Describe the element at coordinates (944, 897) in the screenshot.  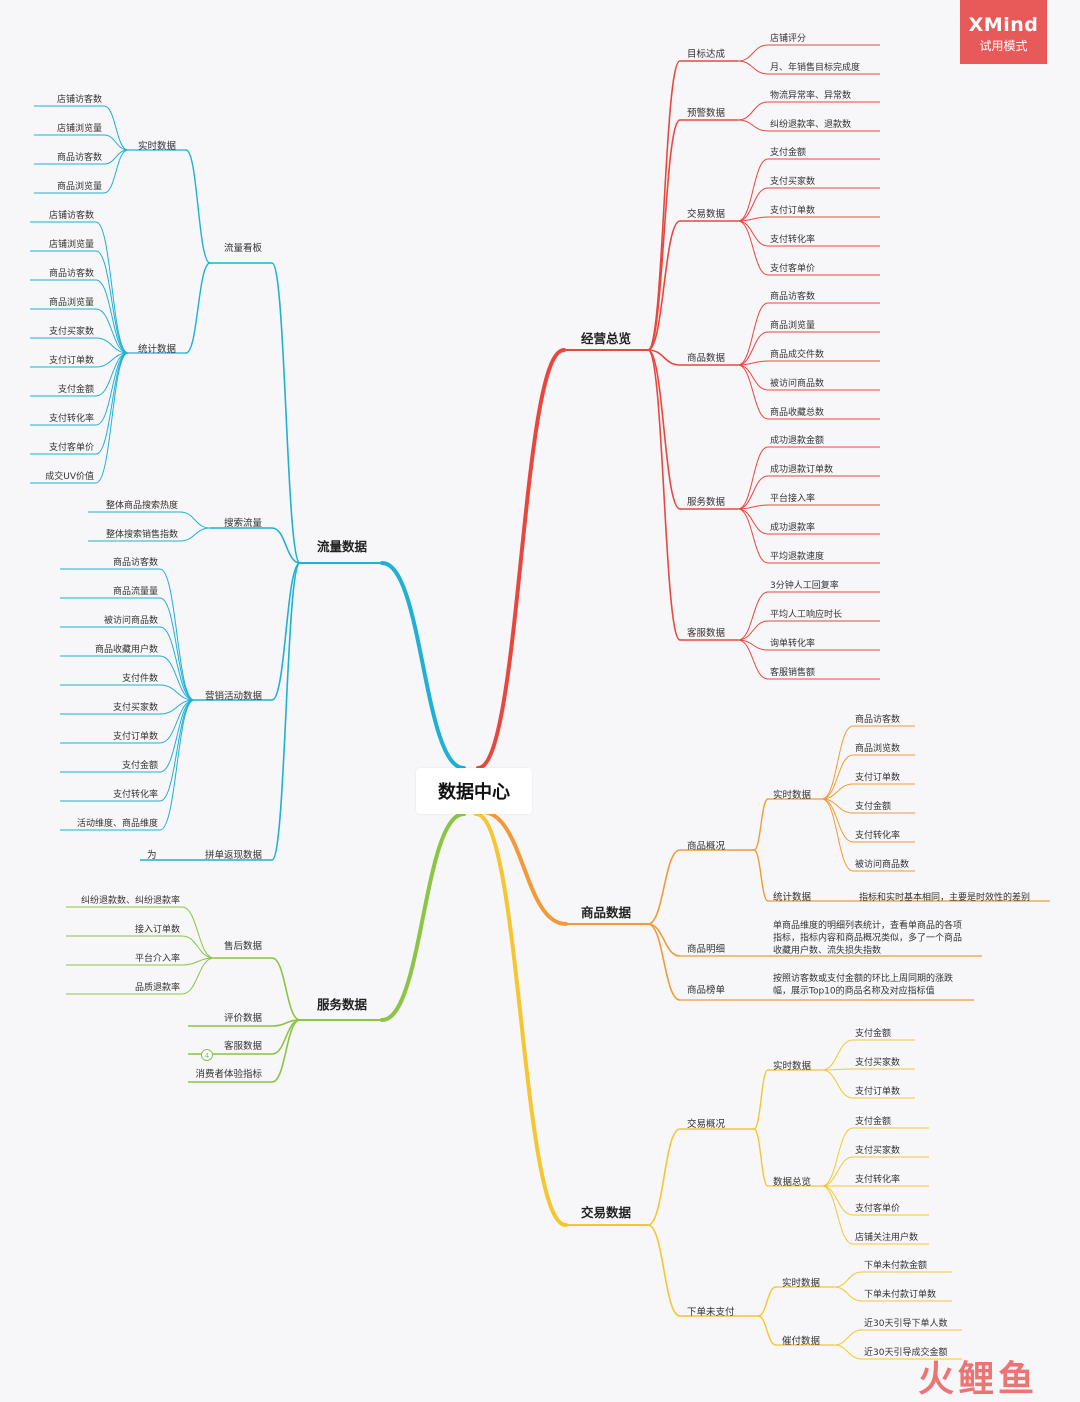
I see `note-text: 指标和实时基本相同，主要是时效性的差别` at that location.